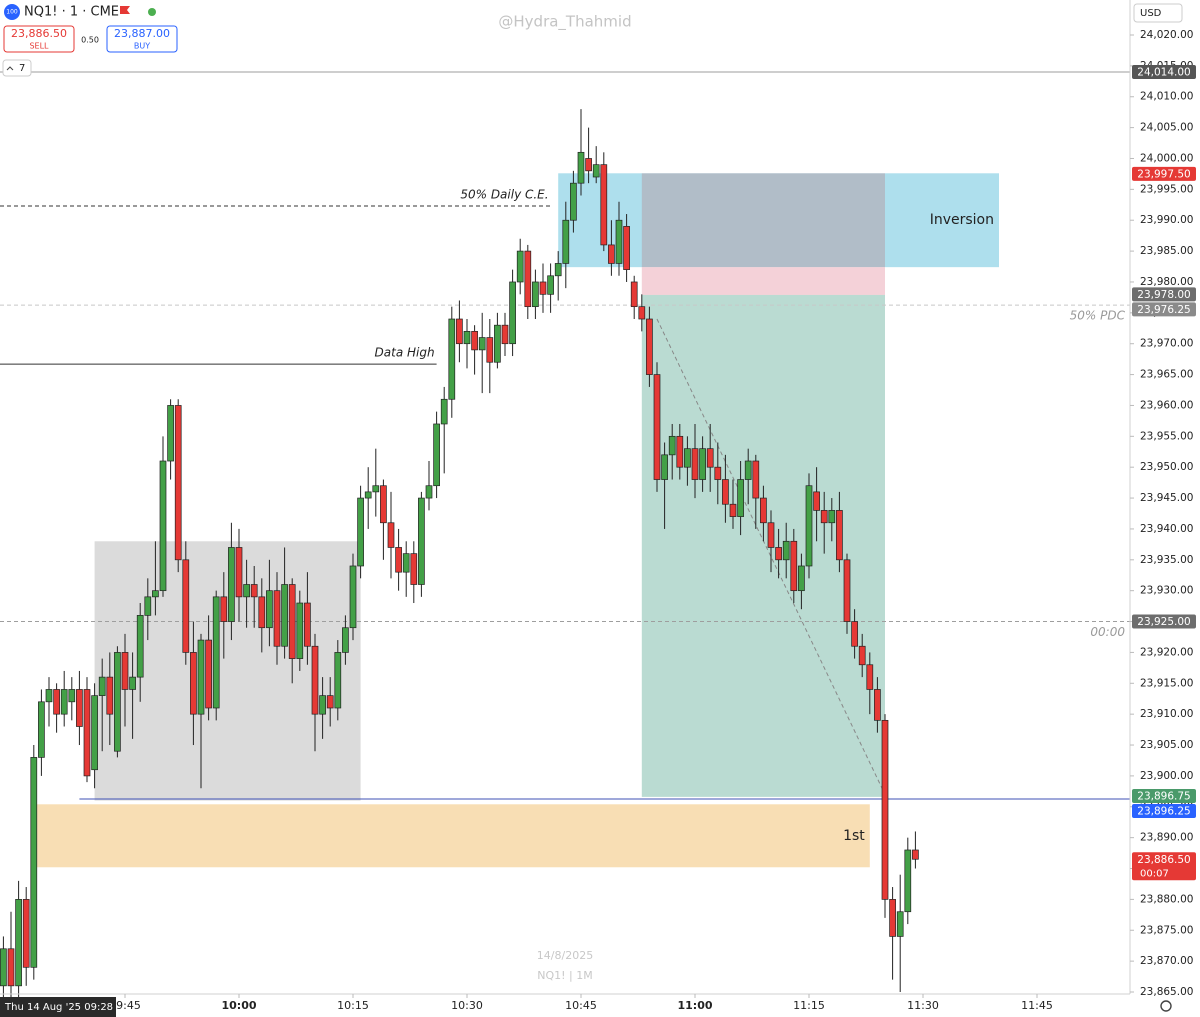 Image resolution: width=1200 pixels, height=1017 pixels. I want to click on y-tick-label: 24,010.00, so click(1166, 97).